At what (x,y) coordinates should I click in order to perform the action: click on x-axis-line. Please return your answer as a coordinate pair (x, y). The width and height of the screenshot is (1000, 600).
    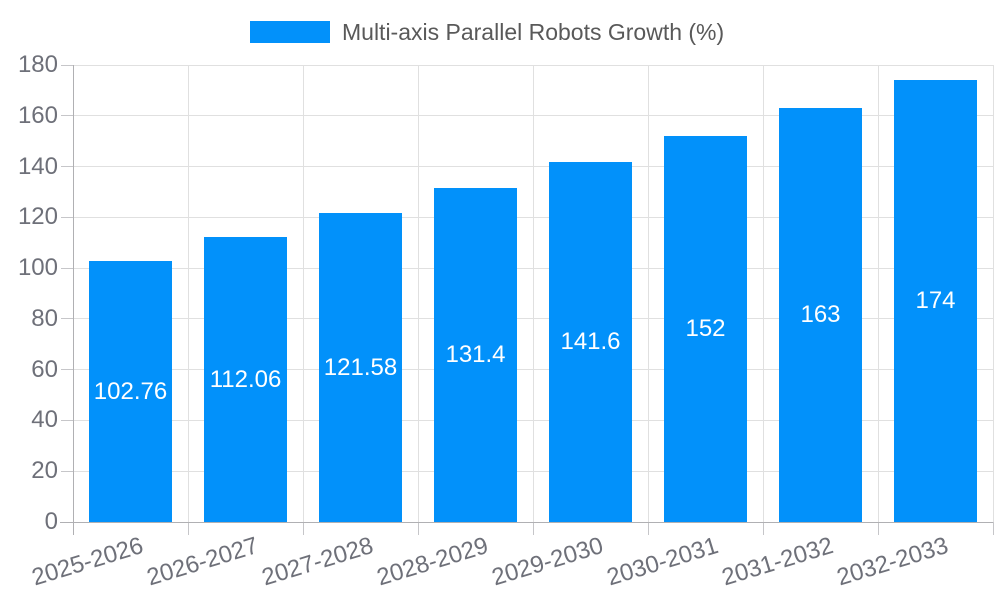
    Looking at the image, I should click on (526, 522).